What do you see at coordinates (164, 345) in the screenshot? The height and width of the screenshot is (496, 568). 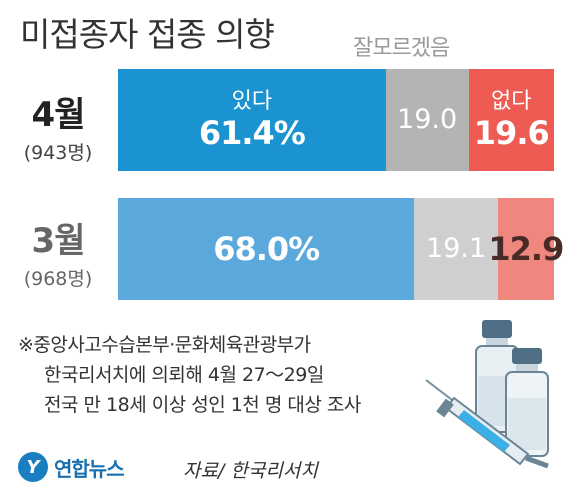 I see `note-line: ※중앙사고수습본부·문화체육관광부가` at bounding box center [164, 345].